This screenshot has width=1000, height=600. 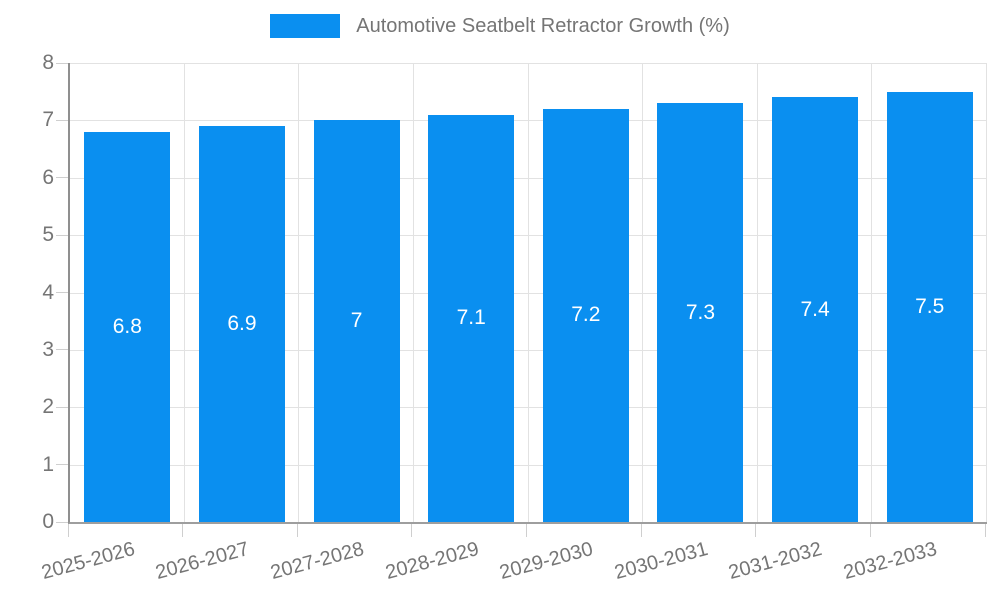 What do you see at coordinates (890, 561) in the screenshot?
I see `x-axis-tick-label: 2032-2033` at bounding box center [890, 561].